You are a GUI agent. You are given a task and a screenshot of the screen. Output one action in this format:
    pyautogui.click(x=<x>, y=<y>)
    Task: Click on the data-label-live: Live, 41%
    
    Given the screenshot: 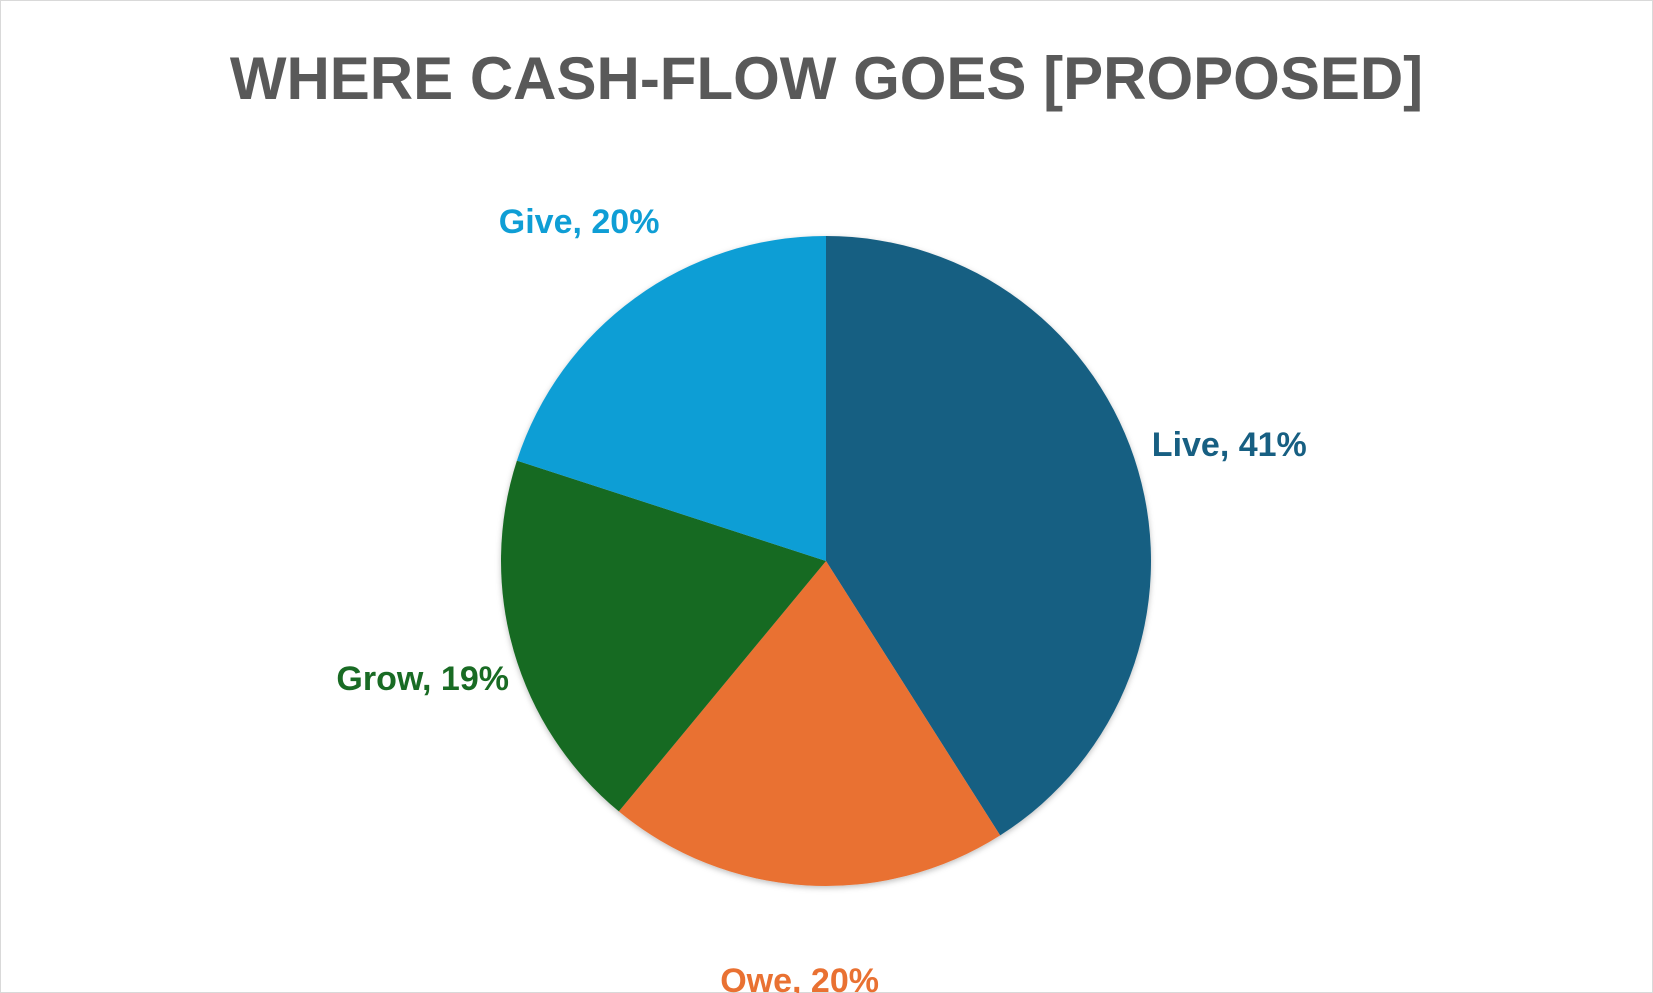 What is the action you would take?
    pyautogui.click(x=1229, y=445)
    